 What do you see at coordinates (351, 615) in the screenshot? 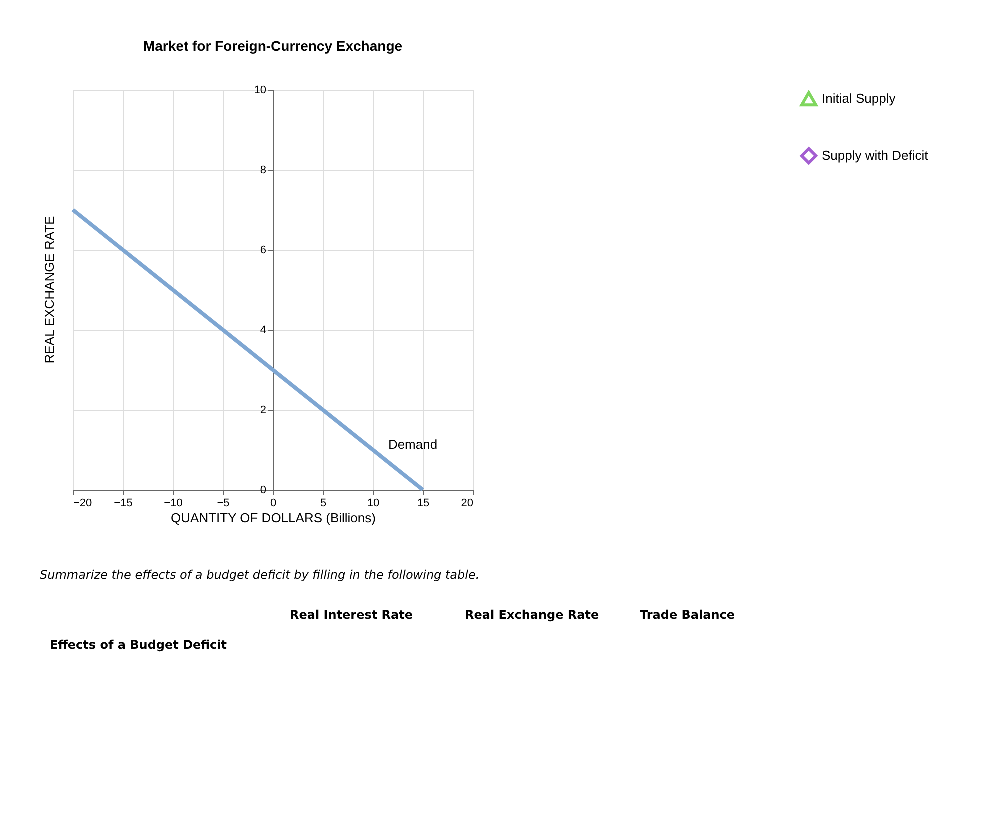
I see `text: Real Interest Rate` at bounding box center [351, 615].